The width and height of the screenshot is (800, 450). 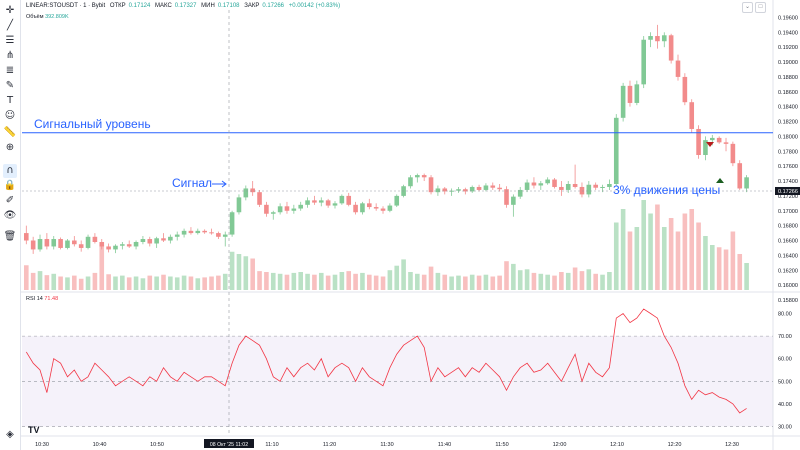 I want to click on trash-icon: 🗑, so click(x=10, y=236).